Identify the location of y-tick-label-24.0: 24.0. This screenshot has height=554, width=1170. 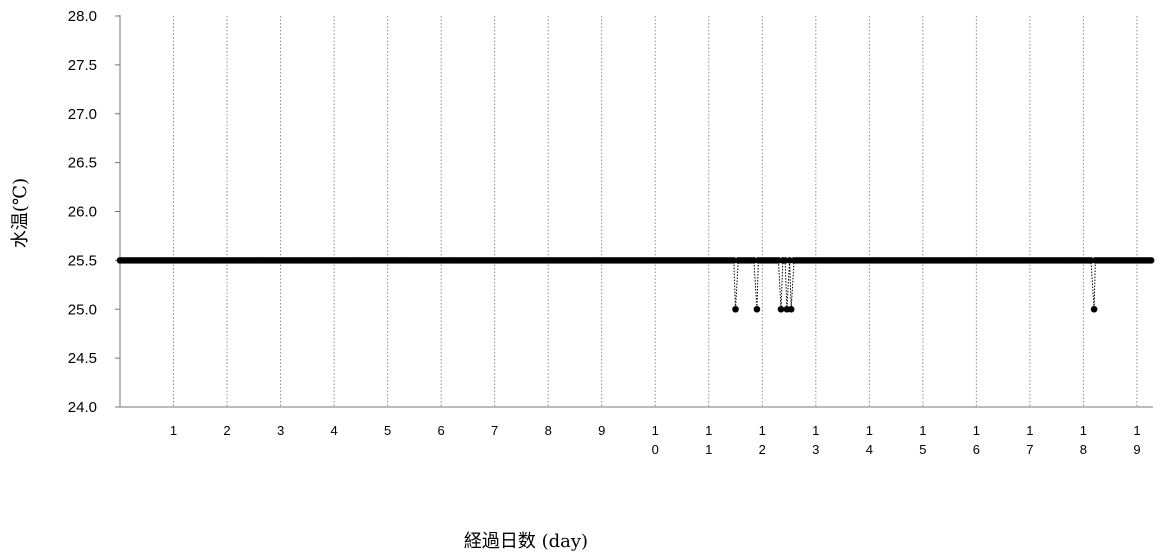
(82, 407).